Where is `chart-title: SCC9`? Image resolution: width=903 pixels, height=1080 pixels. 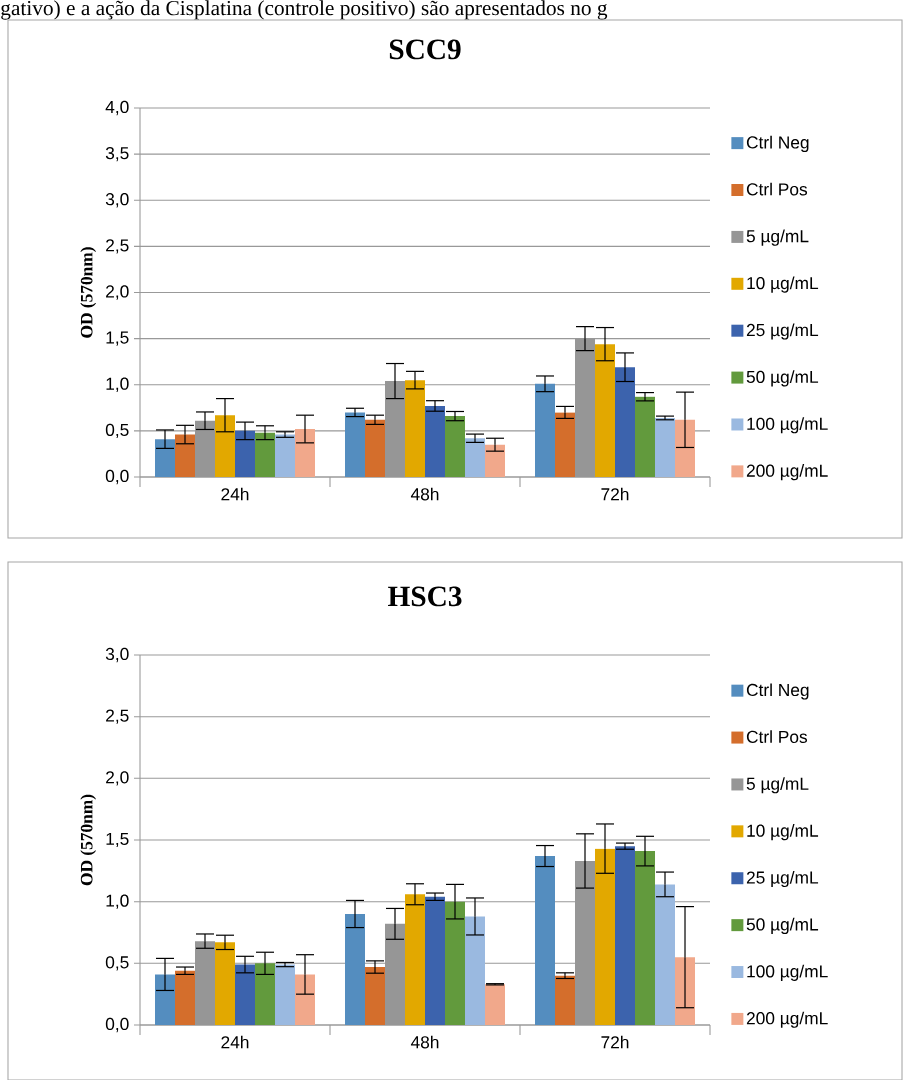 chart-title: SCC9 is located at coordinates (425, 49).